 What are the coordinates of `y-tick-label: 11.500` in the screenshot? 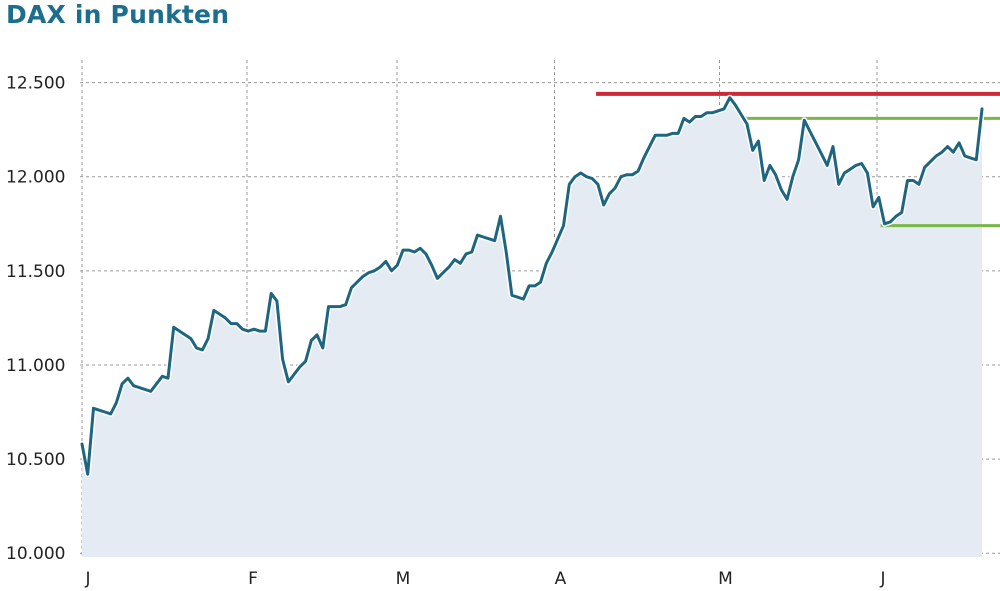 It's located at (35, 272).